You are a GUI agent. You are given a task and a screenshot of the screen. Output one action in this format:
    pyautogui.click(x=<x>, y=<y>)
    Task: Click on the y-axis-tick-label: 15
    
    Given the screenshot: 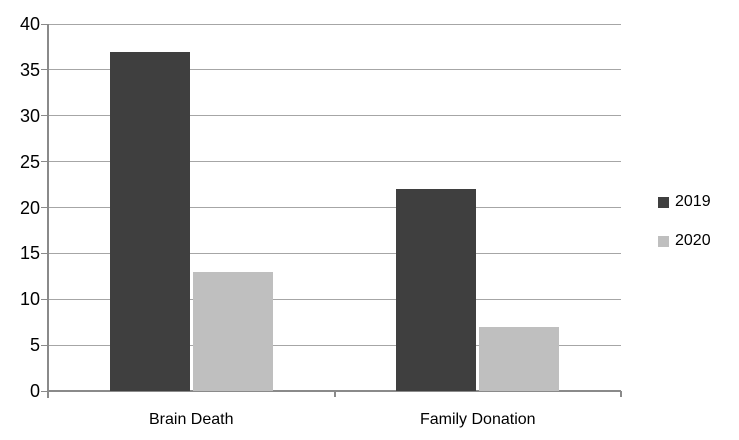 What is the action you would take?
    pyautogui.click(x=29, y=253)
    